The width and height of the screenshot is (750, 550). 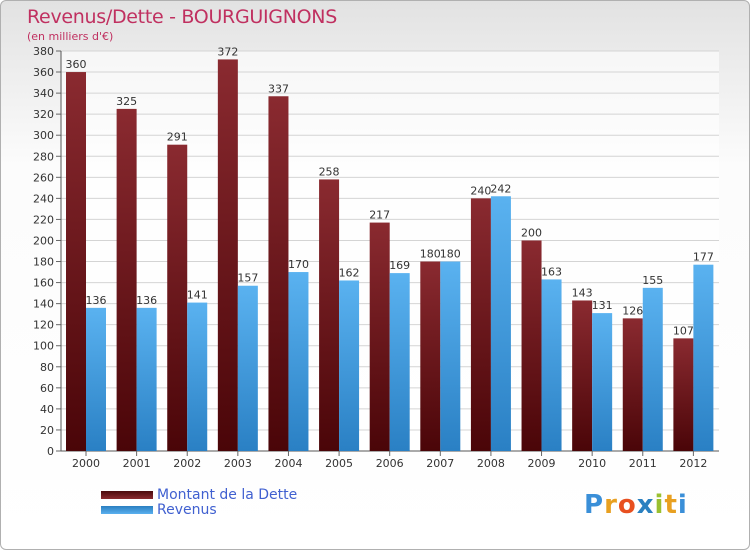 I want to click on y-tick-label: 320, so click(x=43, y=114).